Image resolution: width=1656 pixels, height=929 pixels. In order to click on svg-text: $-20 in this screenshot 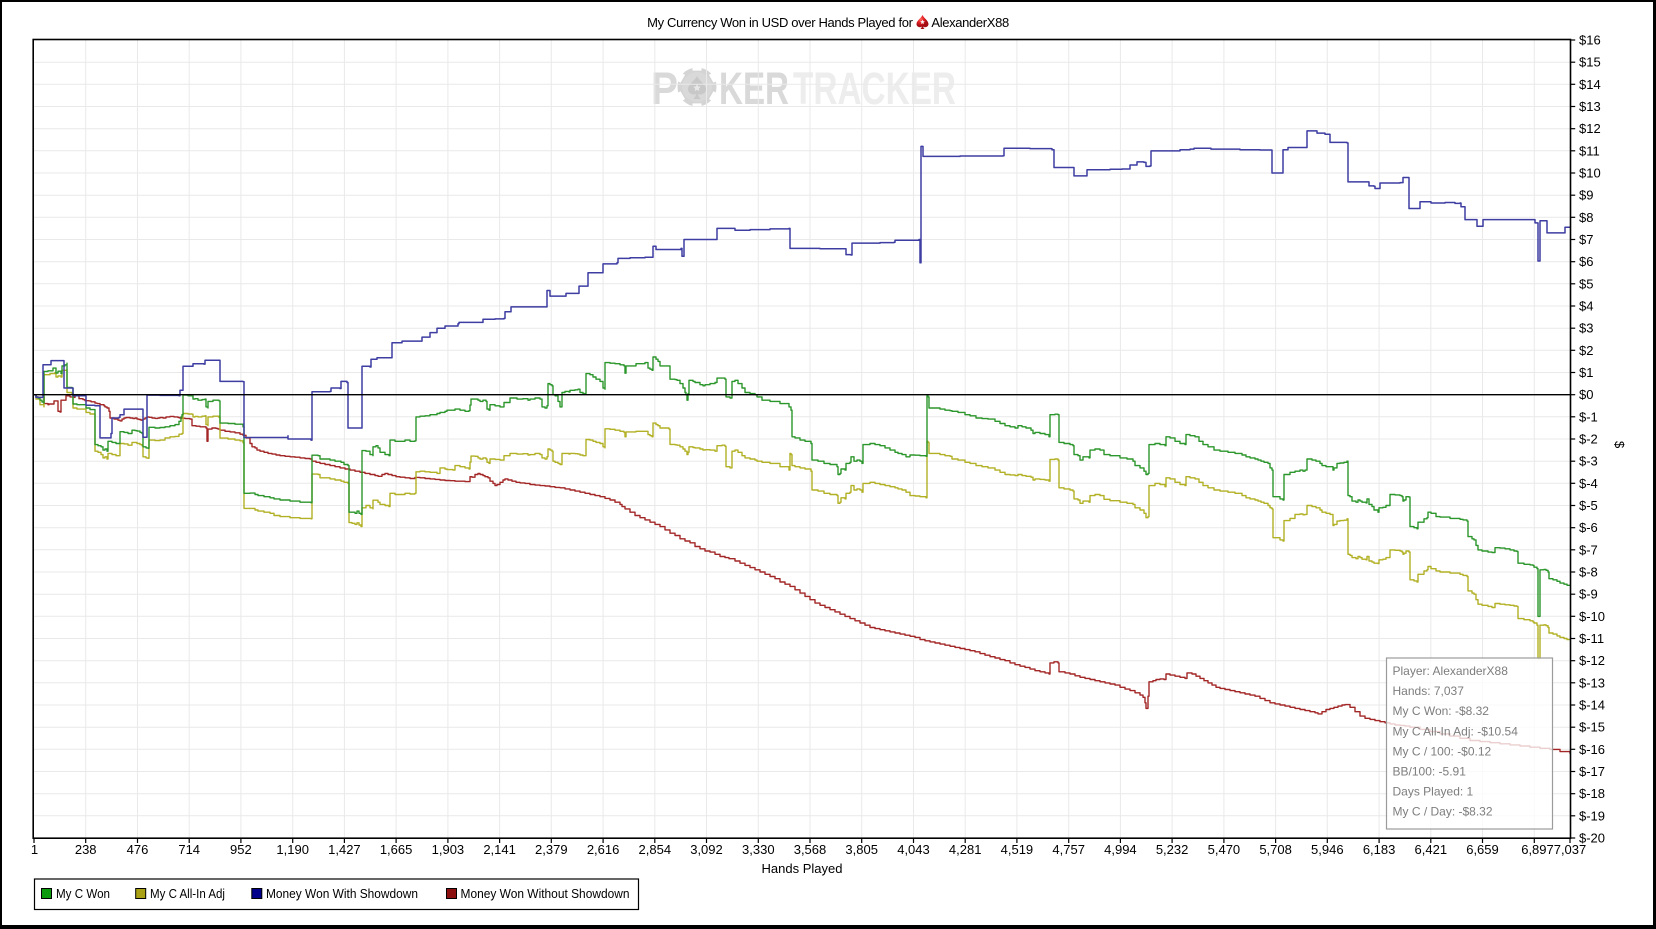, I will do `click(1592, 838)`.